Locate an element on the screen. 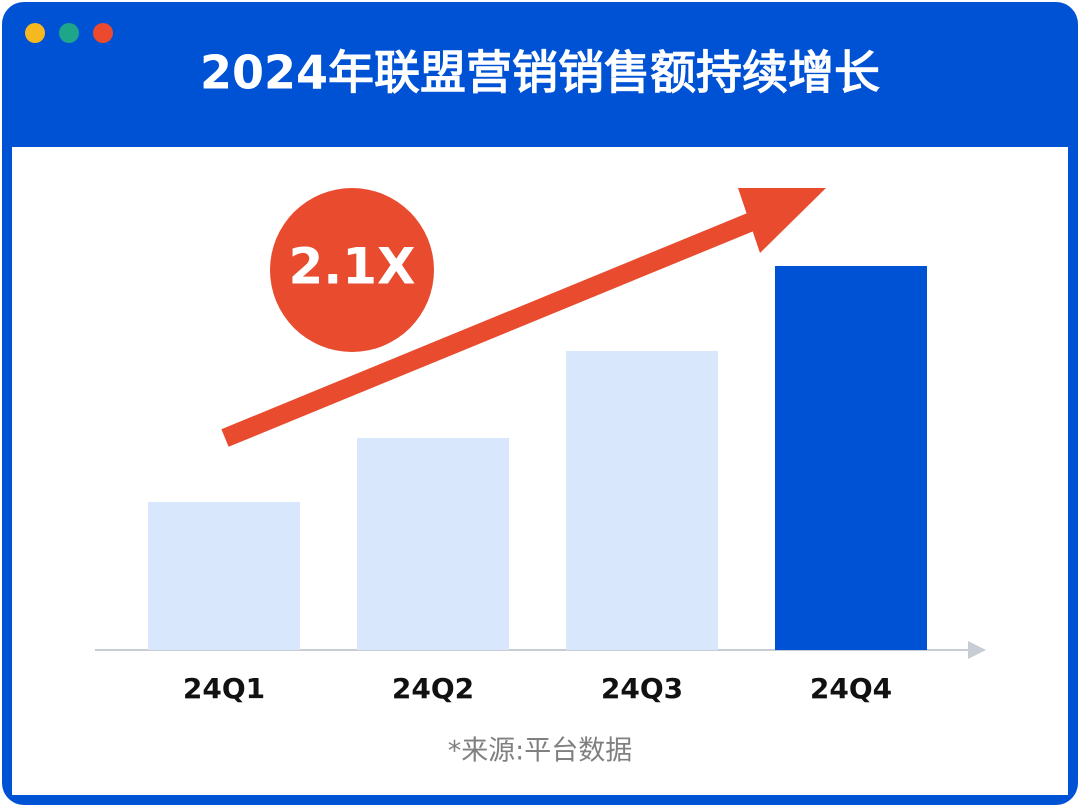 The width and height of the screenshot is (1080, 807). x-tick-label: 24Q4 is located at coordinates (851, 688).